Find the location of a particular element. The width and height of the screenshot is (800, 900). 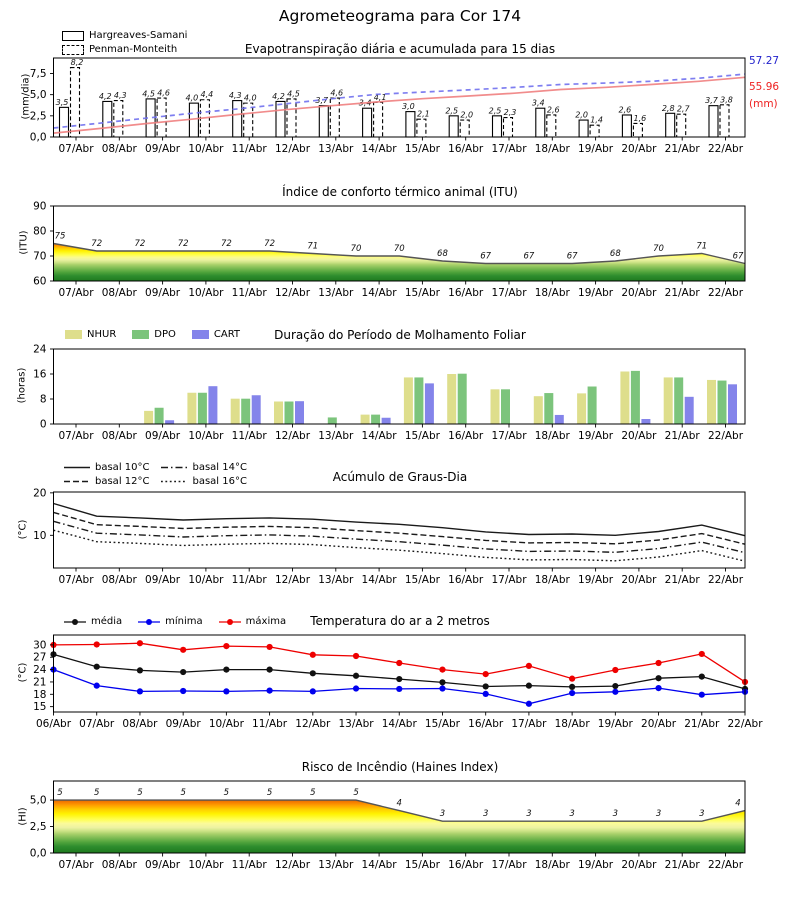

svg-text: 09/Abr is located at coordinates (163, 149).